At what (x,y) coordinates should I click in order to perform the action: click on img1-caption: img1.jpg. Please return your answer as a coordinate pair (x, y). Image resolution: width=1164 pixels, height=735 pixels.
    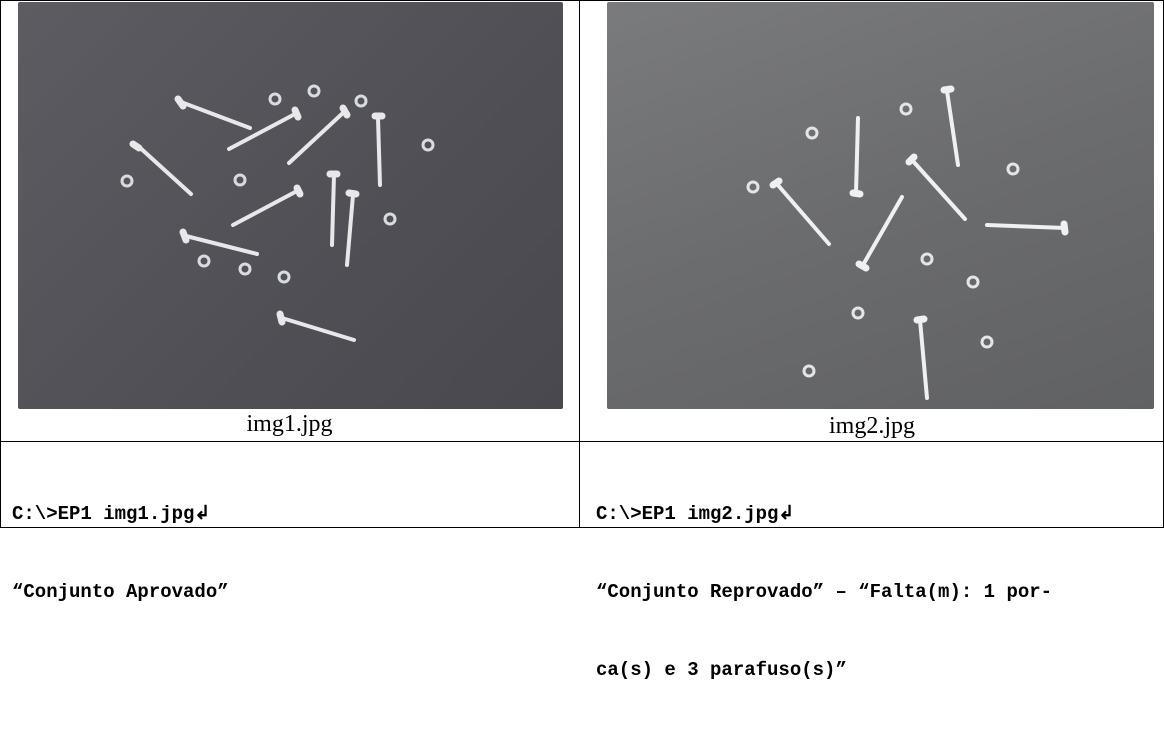
    Looking at the image, I should click on (289, 424).